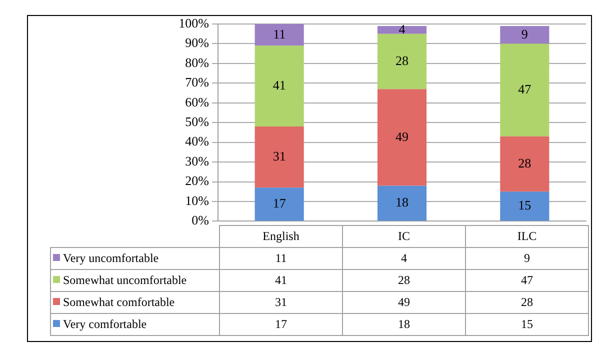 Image resolution: width=616 pixels, height=358 pixels. Describe the element at coordinates (404, 237) in the screenshot. I see `category-label: IC` at that location.